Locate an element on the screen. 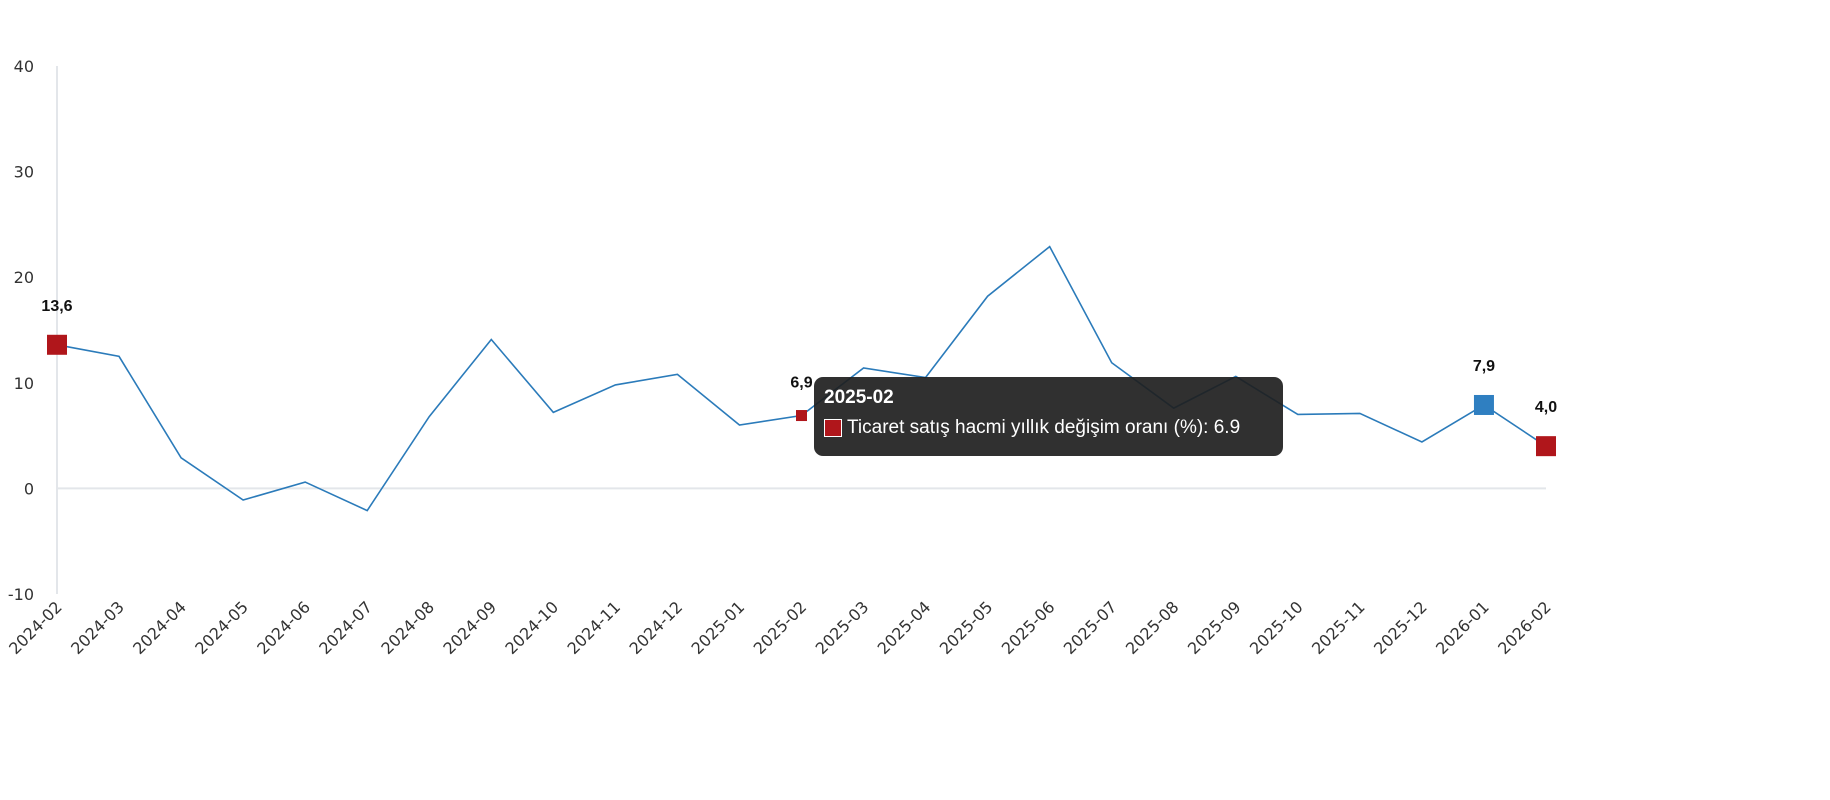 This screenshot has height=800, width=1830. x-tick-label: 2025-03 is located at coordinates (842, 627).